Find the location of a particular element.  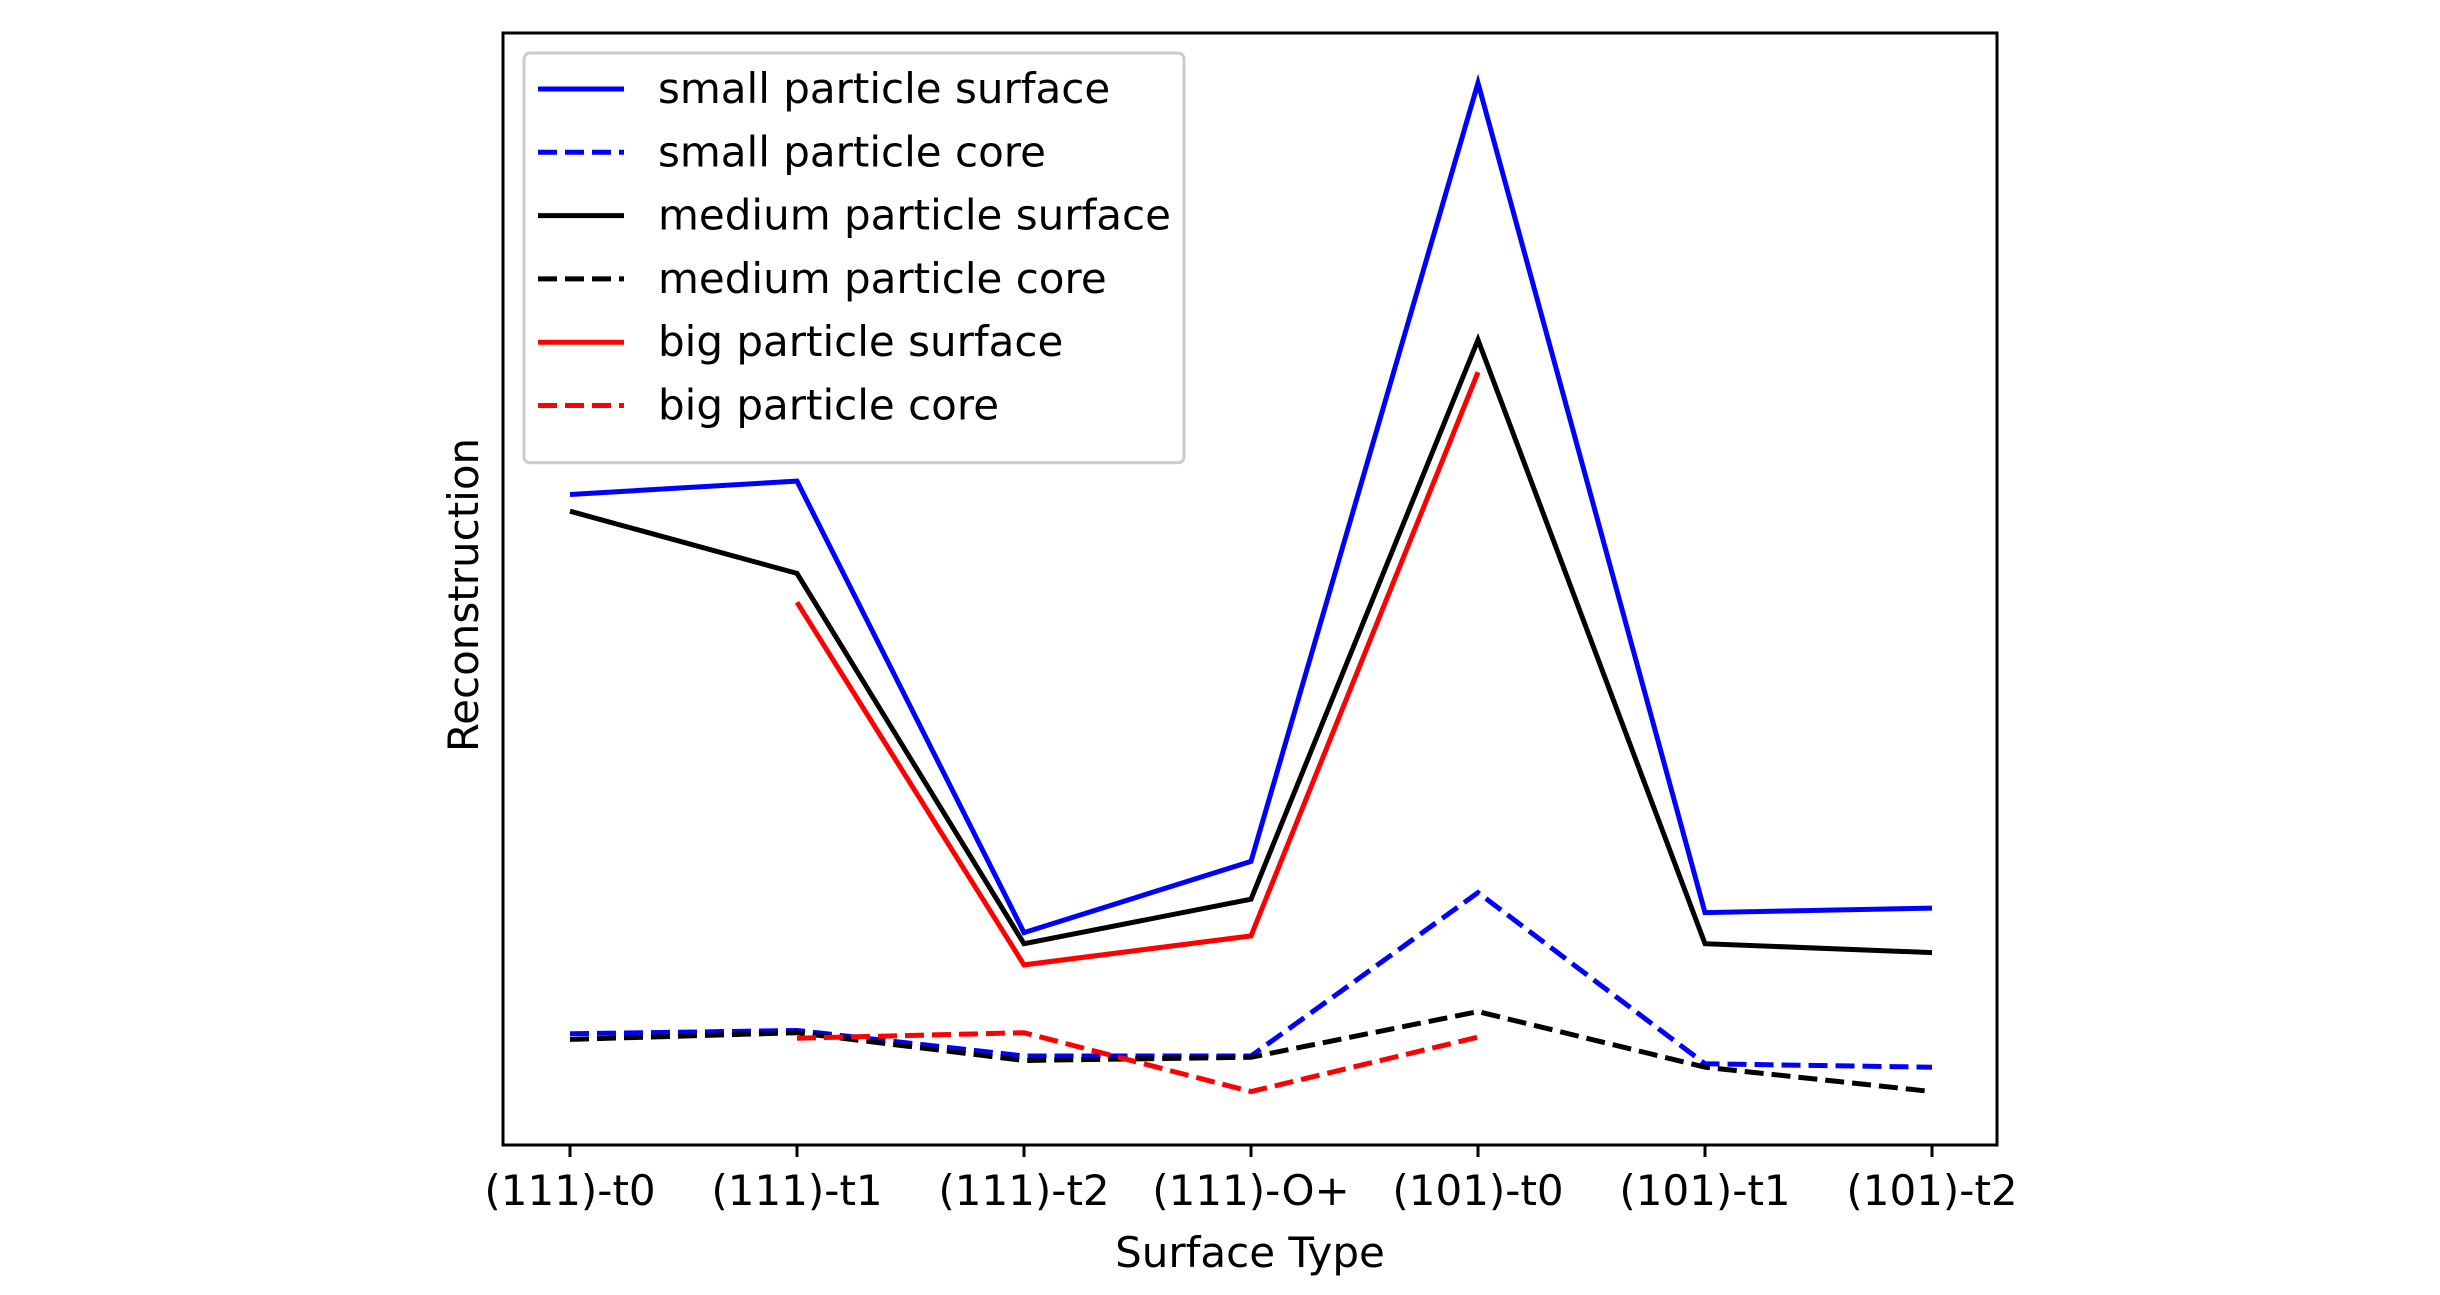

x-tick-label: (111)-t1 is located at coordinates (796, 1190).